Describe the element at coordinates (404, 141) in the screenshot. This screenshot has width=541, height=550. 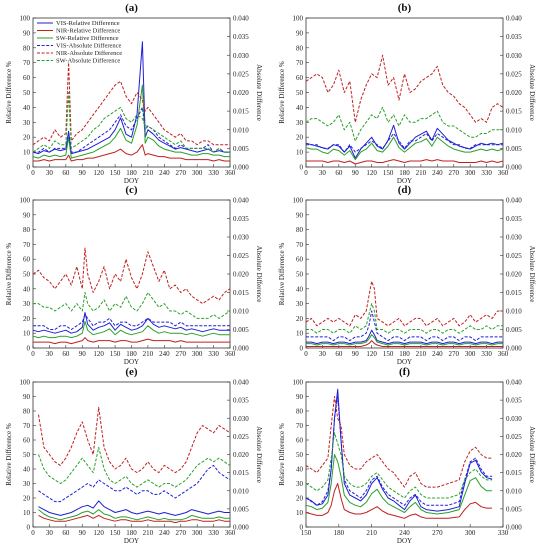
I see `series-line-vis-relative-difference` at that location.